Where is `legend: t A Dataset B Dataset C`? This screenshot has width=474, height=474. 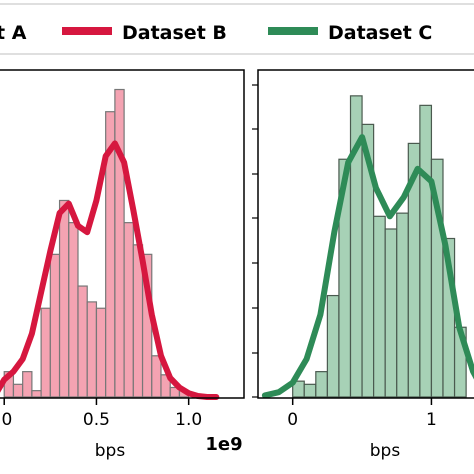 legend: t A Dataset B Dataset C is located at coordinates (237, 29).